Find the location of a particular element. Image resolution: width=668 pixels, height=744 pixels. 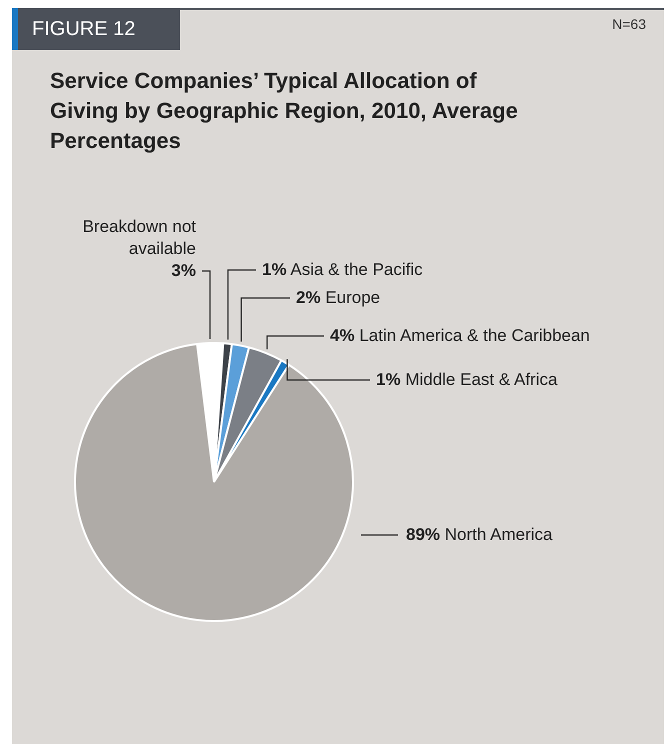

slice-label: Latin America & the Caribbean is located at coordinates (474, 335).